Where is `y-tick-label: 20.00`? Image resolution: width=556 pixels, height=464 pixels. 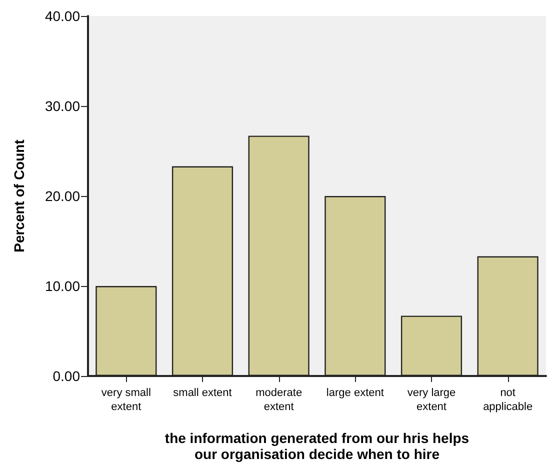 y-tick-label: 20.00 is located at coordinates (62, 196).